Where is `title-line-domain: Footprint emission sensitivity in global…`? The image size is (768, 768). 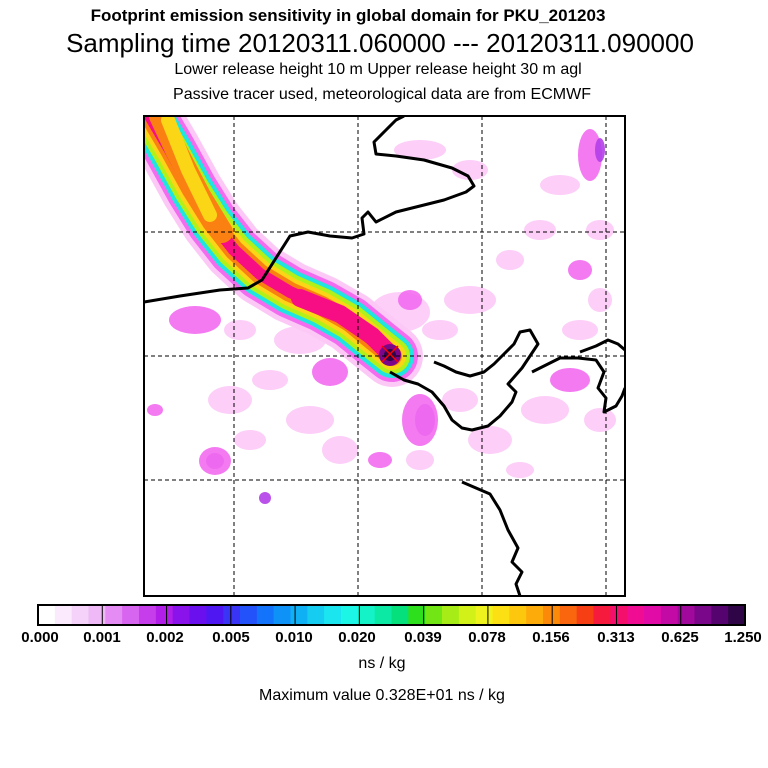
title-line-domain: Footprint emission sensitivity in global… is located at coordinates (348, 15).